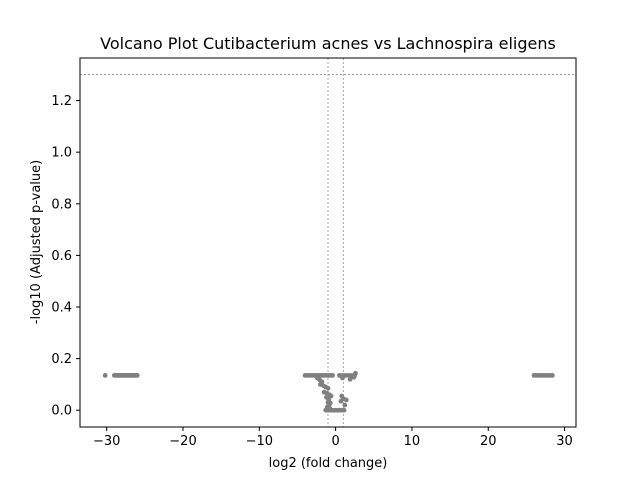  I want to click on y-tick-label: 1.0, so click(61, 153).